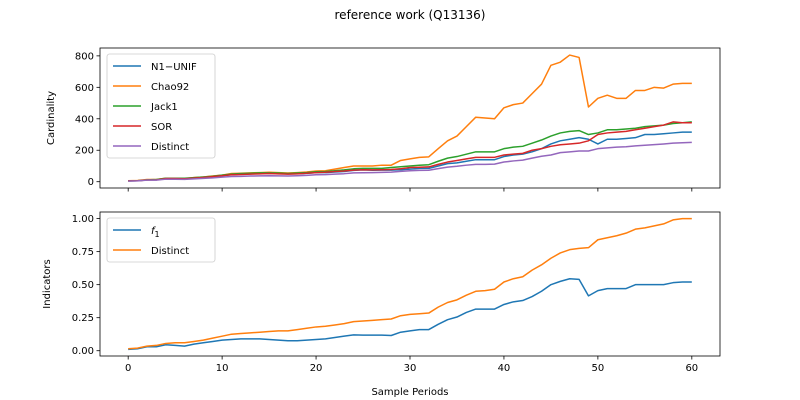 The height and width of the screenshot is (400, 800). I want to click on legend: f1 Distinct, so click(161, 240).